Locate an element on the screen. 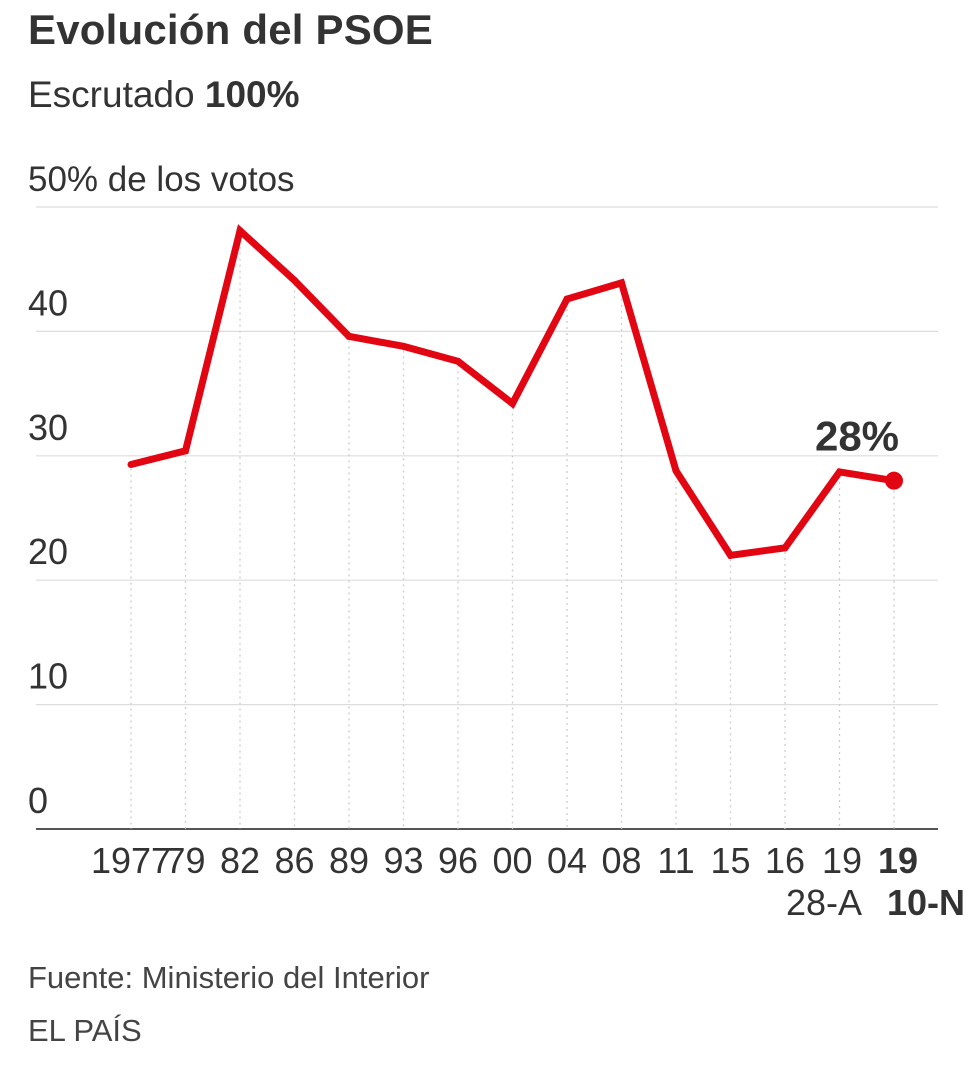  x-tick-label: 08 is located at coordinates (621, 860).